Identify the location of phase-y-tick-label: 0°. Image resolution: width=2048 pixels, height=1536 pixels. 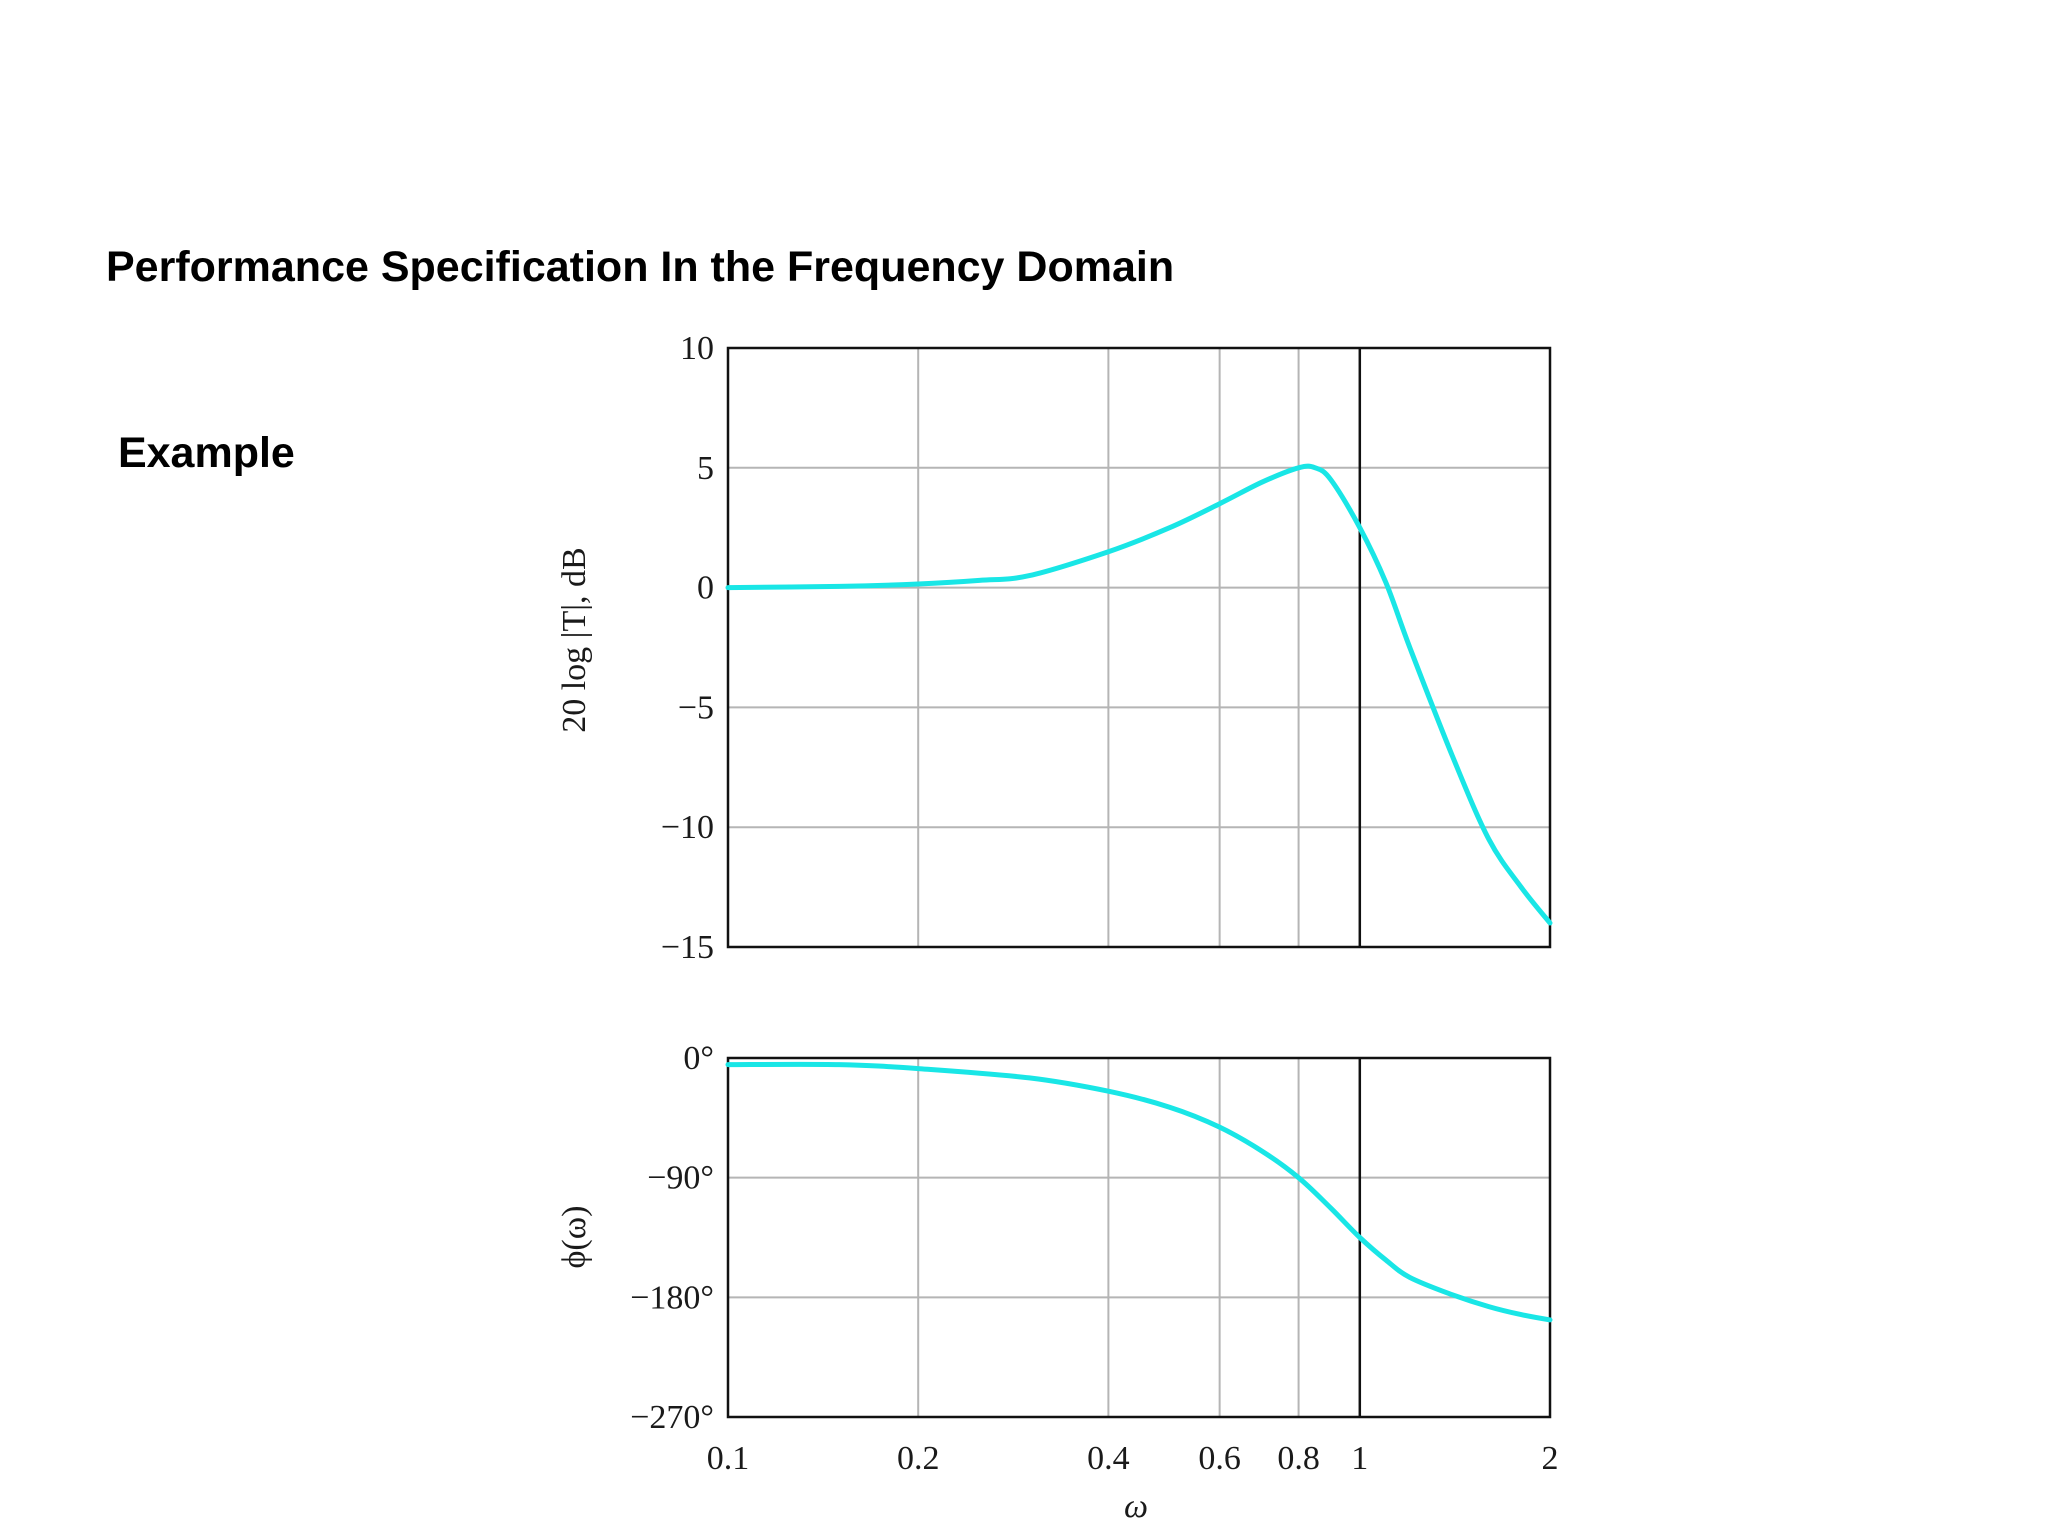
(698, 1058).